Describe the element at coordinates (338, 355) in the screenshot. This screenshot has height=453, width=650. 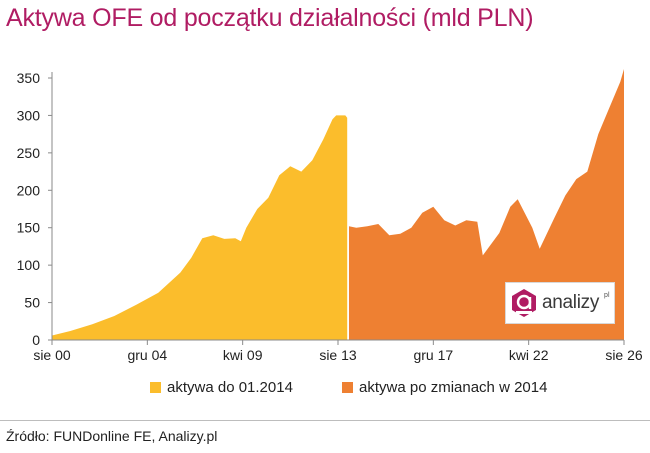
I see `x-tick-label: sie 13` at that location.